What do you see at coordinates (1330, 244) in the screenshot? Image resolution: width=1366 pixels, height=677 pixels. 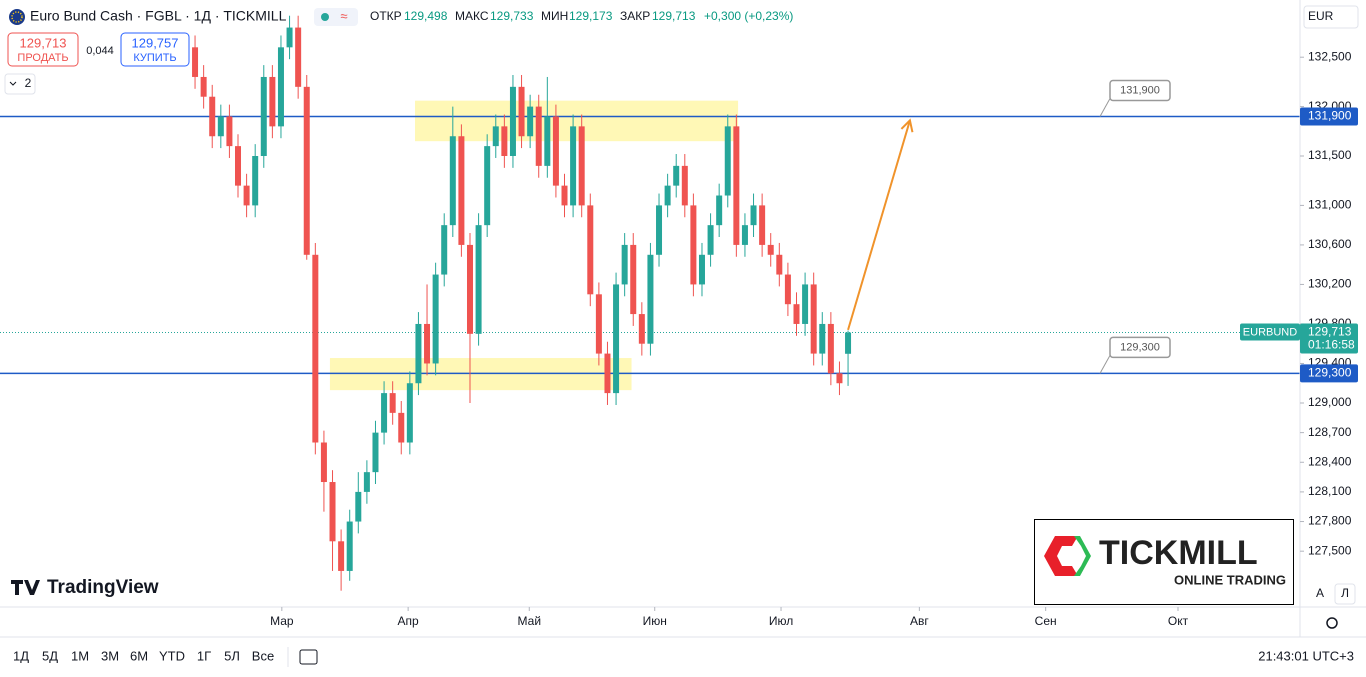 I see `y-tick-label: 130,600` at bounding box center [1330, 244].